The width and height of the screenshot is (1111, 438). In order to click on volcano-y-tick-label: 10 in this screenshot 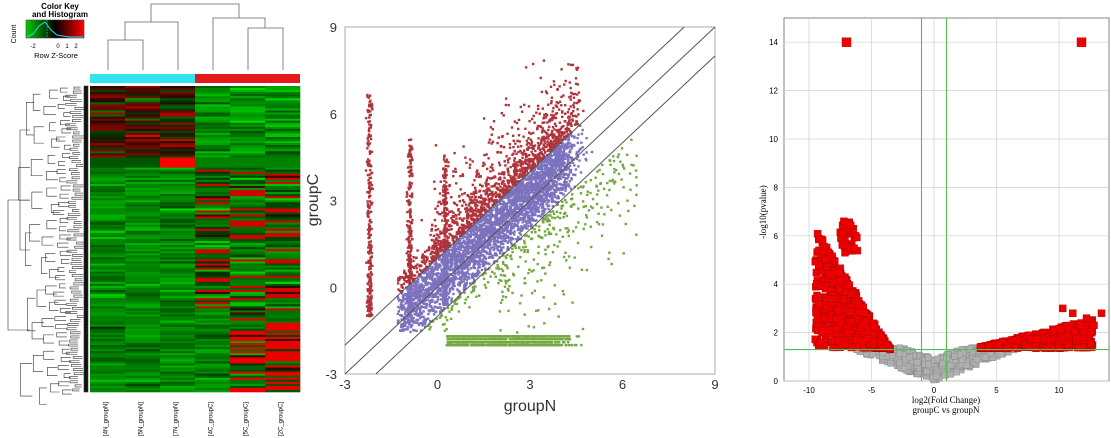, I will do `click(773, 139)`.